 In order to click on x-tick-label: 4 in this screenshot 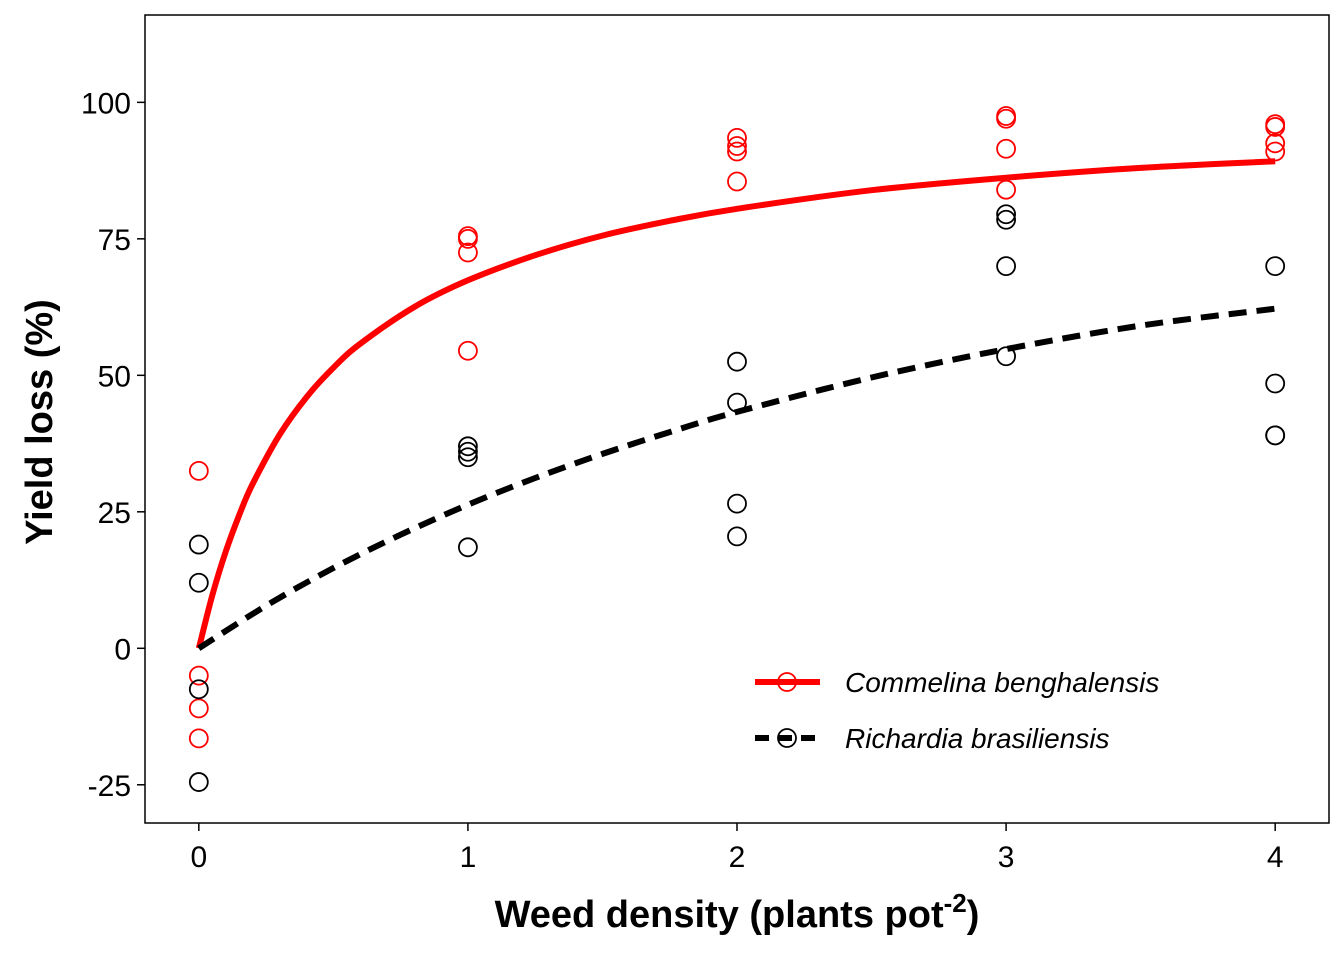, I will do `click(1275, 857)`.